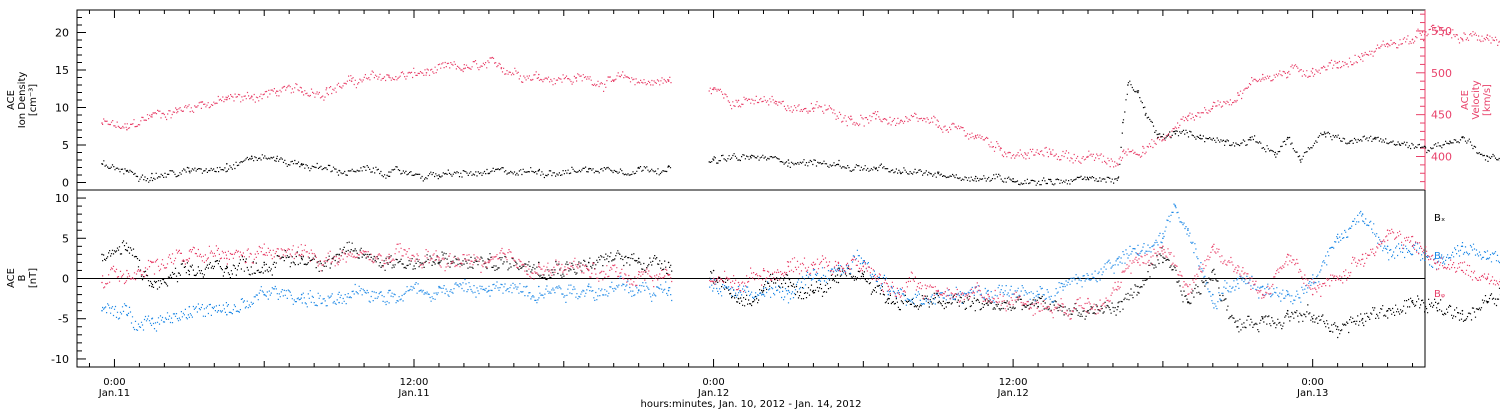 The image size is (1500, 414). Describe the element at coordinates (1439, 256) in the screenshot. I see `legend-entry: Bᵧ` at that location.